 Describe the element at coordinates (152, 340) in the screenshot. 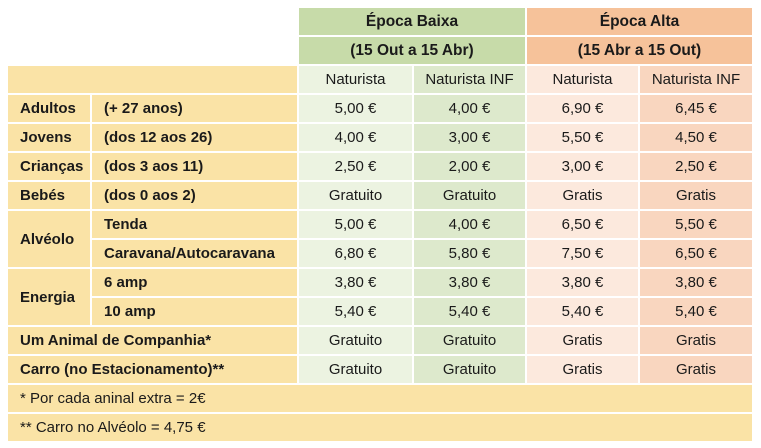

I see `row-label: Um Animal de Companhia*` at that location.